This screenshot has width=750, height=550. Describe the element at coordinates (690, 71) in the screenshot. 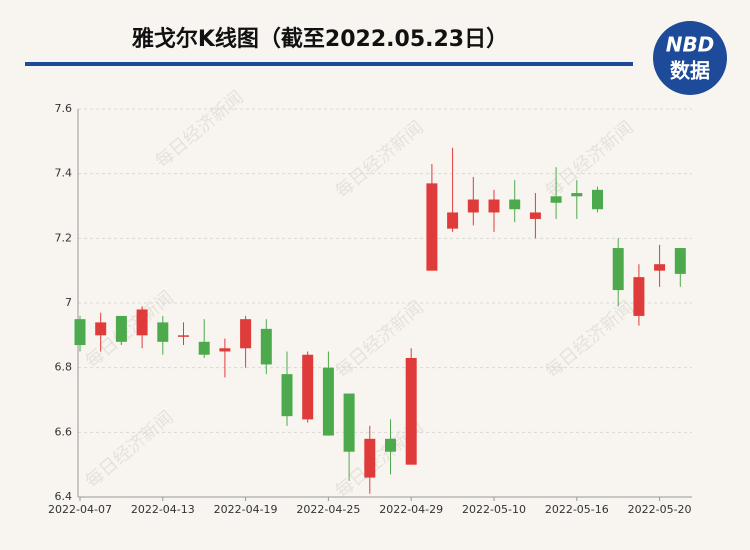

I see `logo-bottom: 数据` at that location.